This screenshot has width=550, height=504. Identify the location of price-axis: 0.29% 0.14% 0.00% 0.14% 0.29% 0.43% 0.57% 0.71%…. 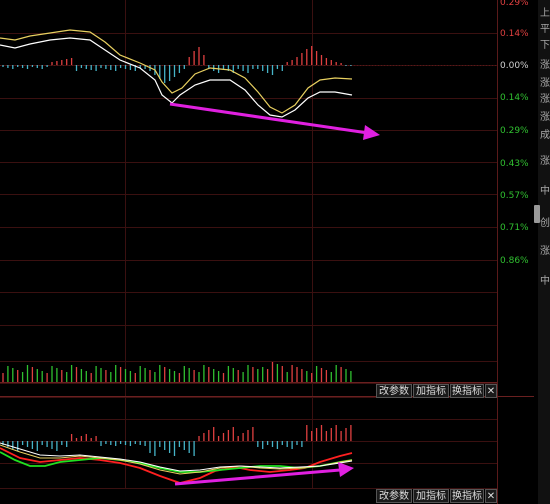
(514, 133).